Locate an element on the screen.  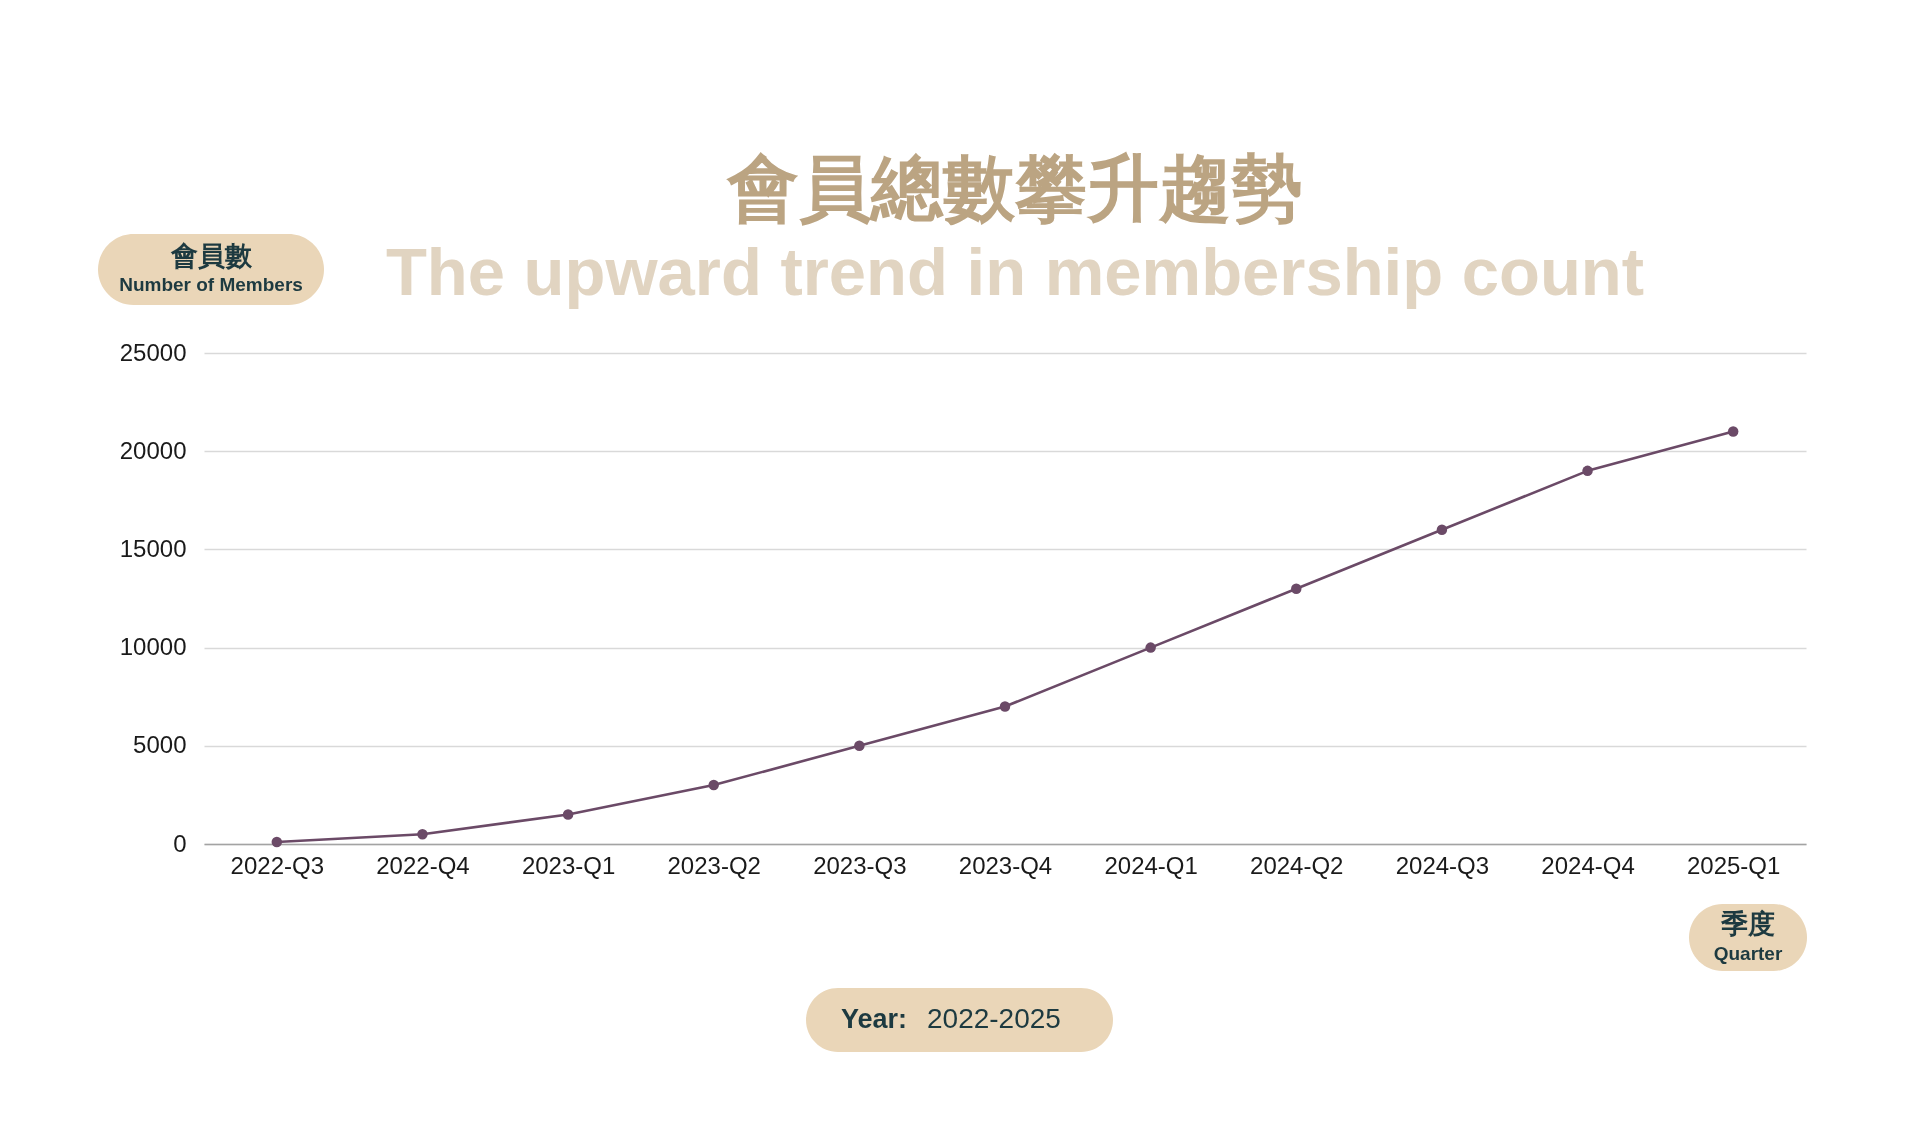
x-tick-label: 2023-Q4 is located at coordinates (1005, 865).